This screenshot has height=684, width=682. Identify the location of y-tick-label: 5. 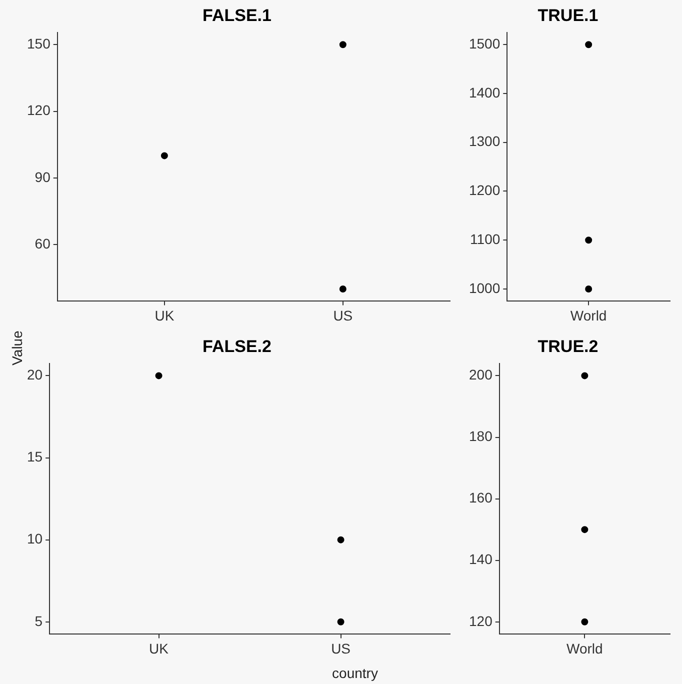
(38, 620).